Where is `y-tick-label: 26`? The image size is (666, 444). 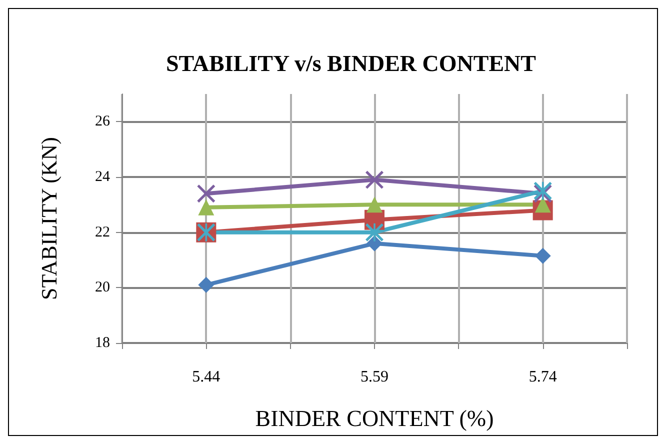 y-tick-label: 26 is located at coordinates (102, 122).